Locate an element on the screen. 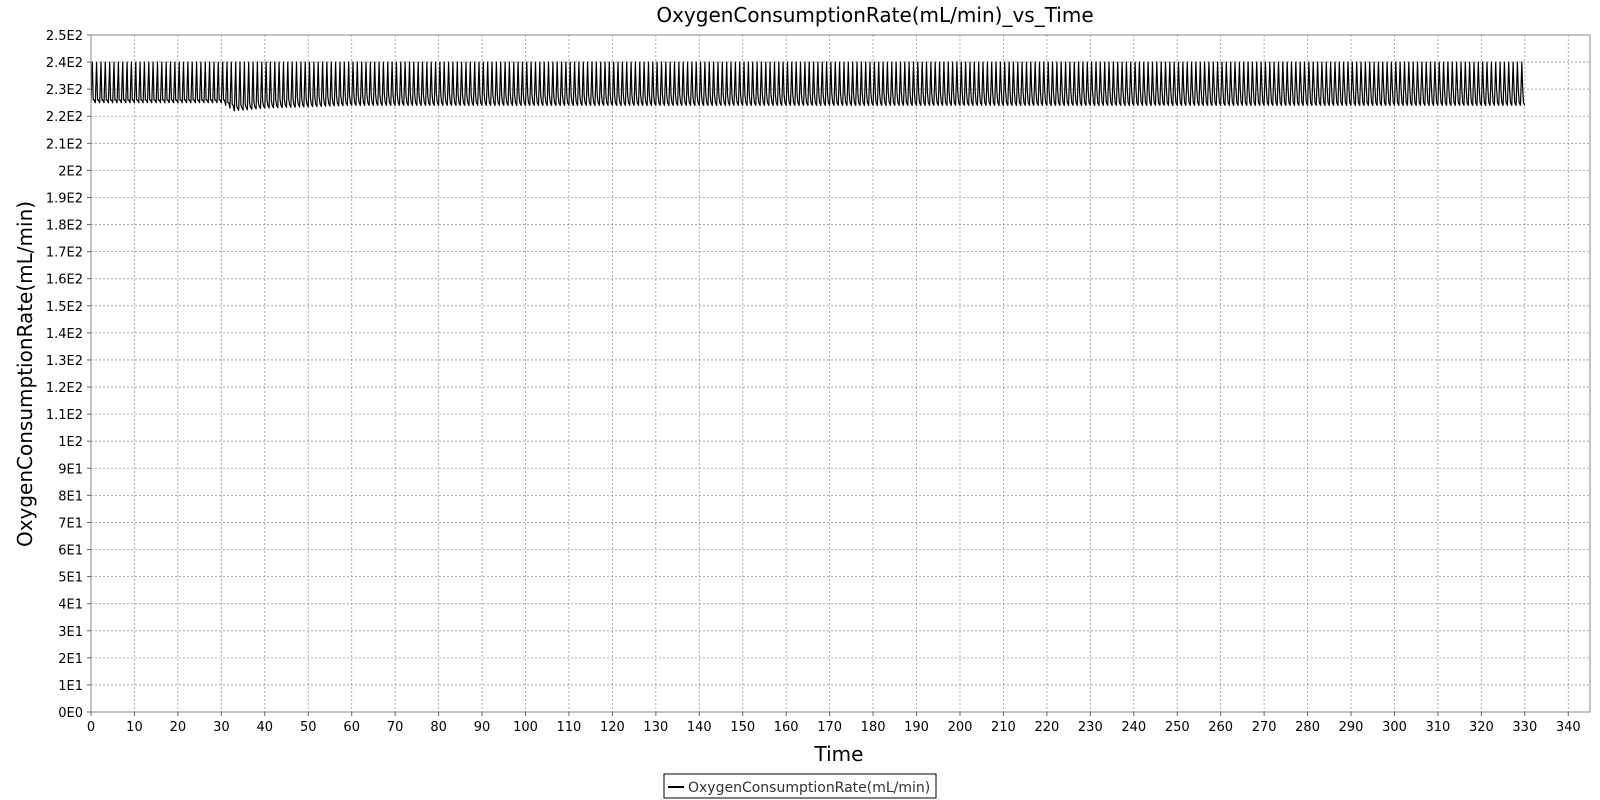 The width and height of the screenshot is (1600, 800). x-tick-label: 190 is located at coordinates (916, 727).